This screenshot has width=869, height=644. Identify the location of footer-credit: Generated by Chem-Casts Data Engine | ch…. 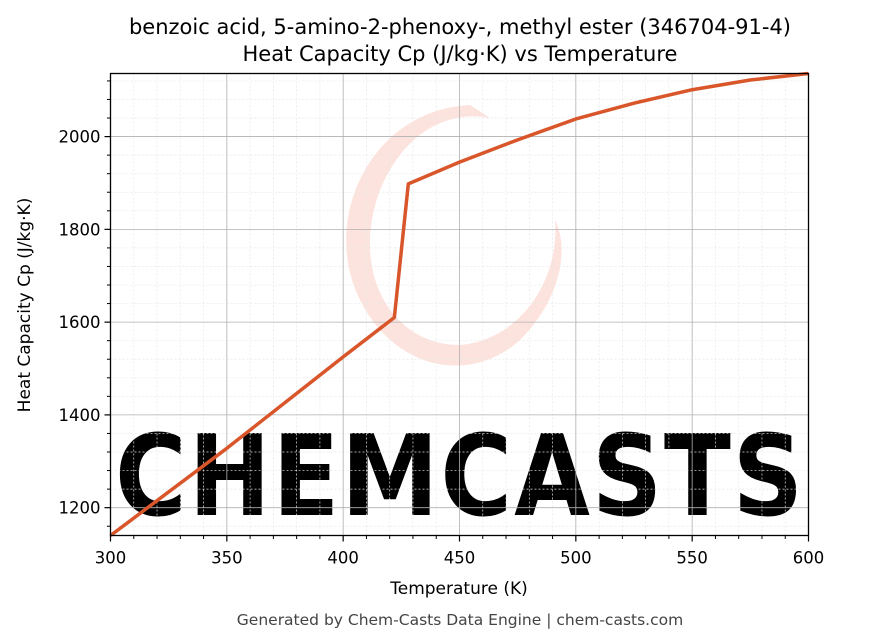
(460, 620).